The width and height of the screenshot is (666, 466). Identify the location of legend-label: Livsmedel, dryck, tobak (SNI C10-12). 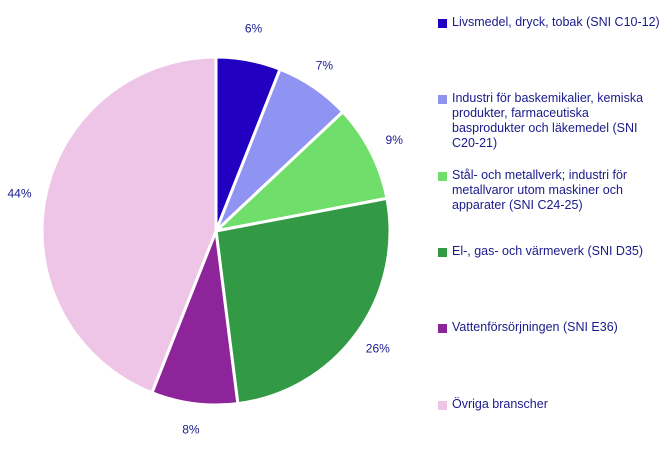
(556, 22).